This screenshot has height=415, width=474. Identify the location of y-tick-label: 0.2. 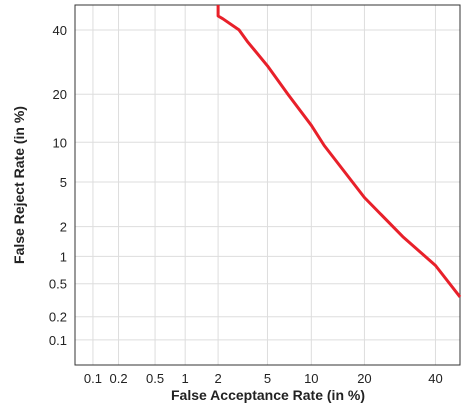
(58, 317).